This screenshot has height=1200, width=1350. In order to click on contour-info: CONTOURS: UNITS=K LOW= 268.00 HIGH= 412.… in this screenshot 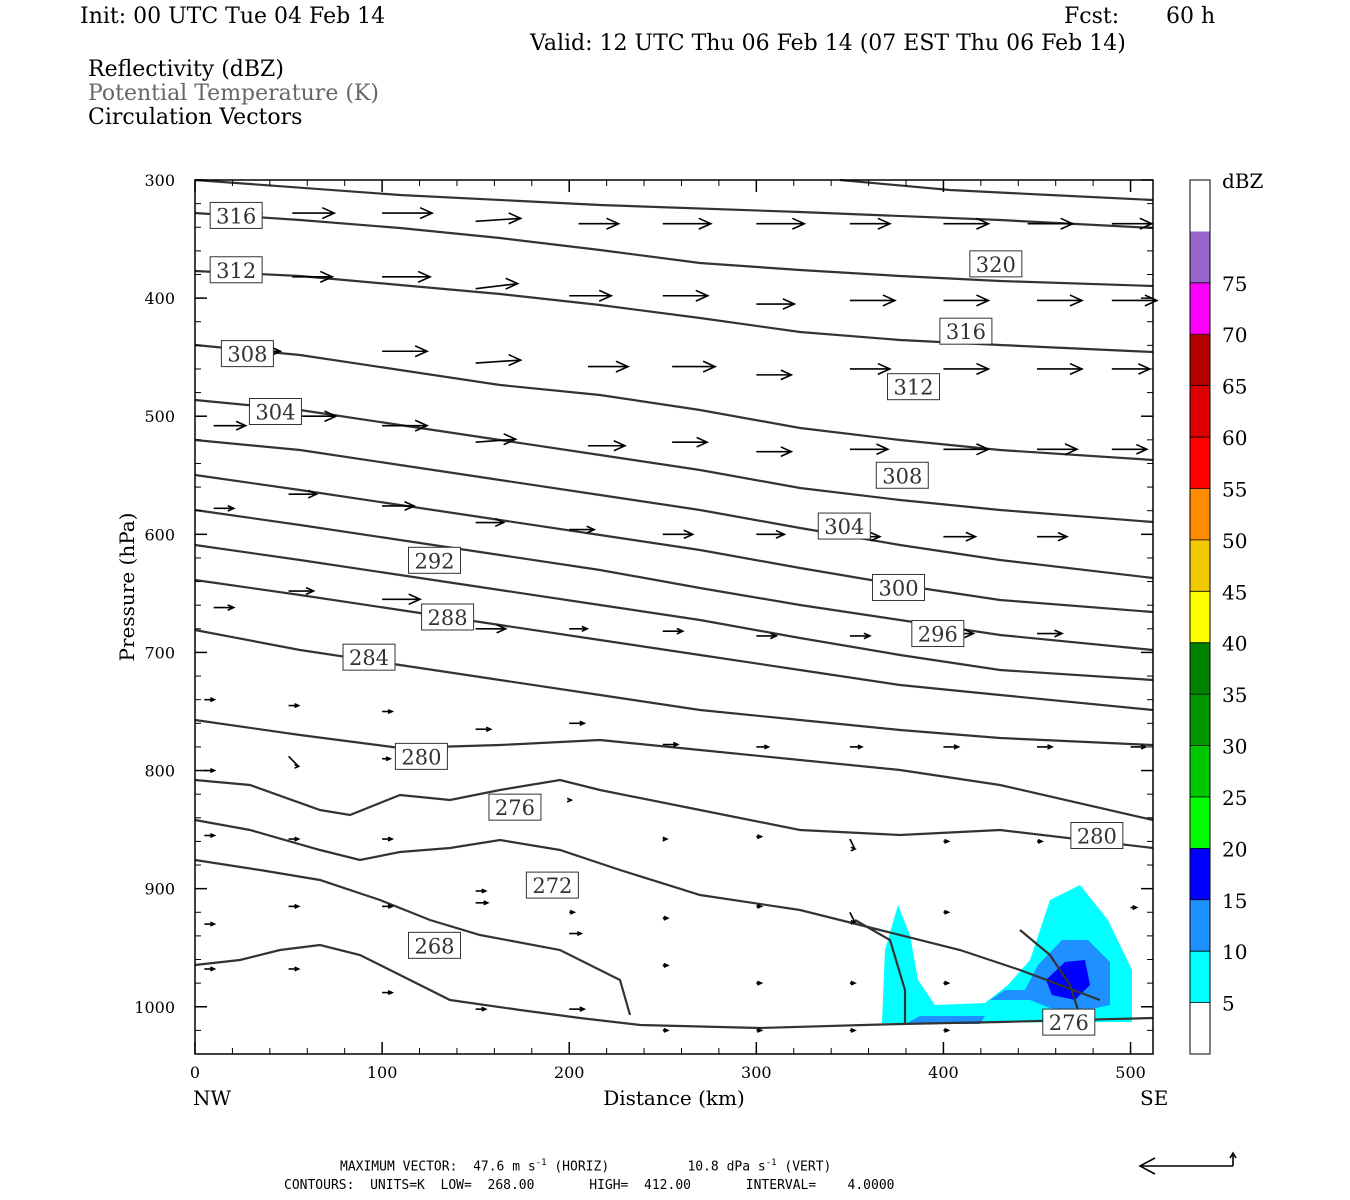, I will do `click(589, 1185)`.